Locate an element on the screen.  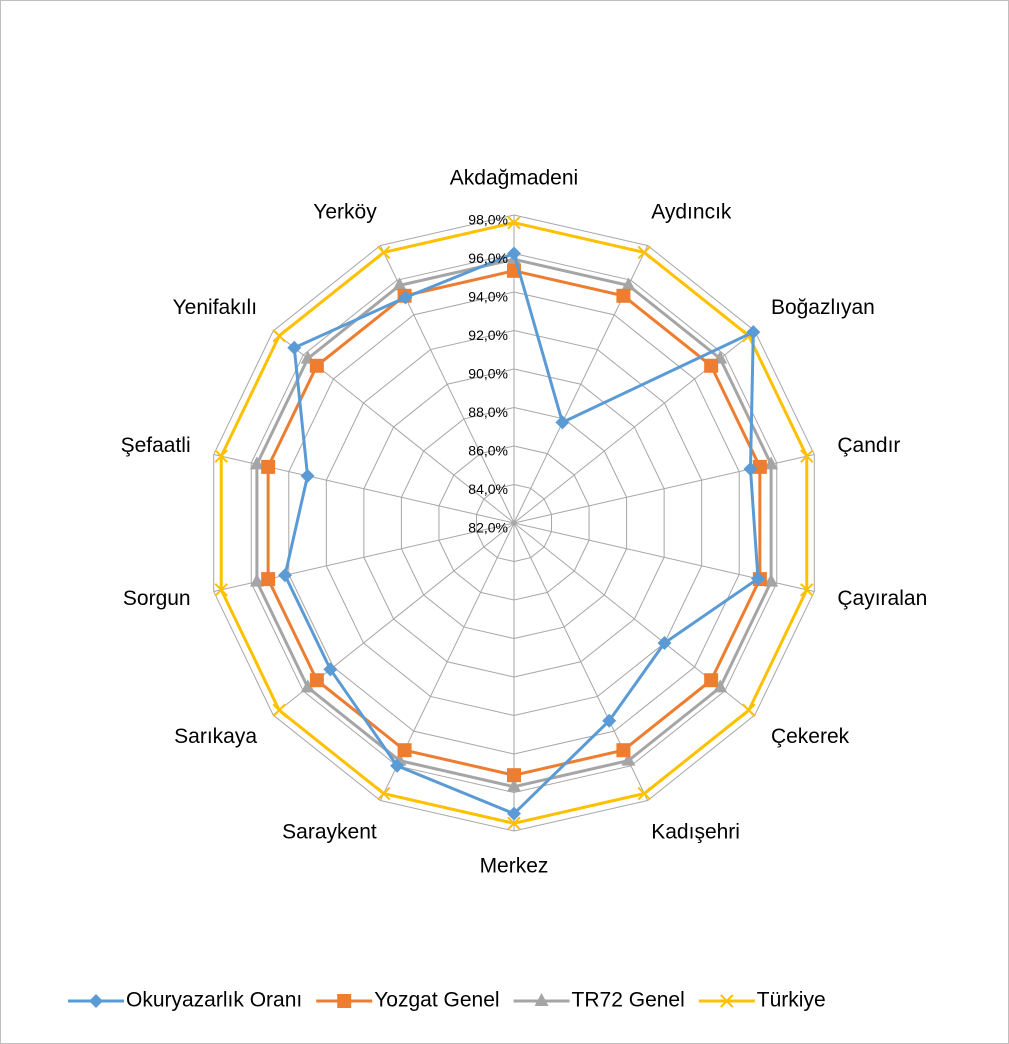
category-label: Merkez is located at coordinates (514, 866).